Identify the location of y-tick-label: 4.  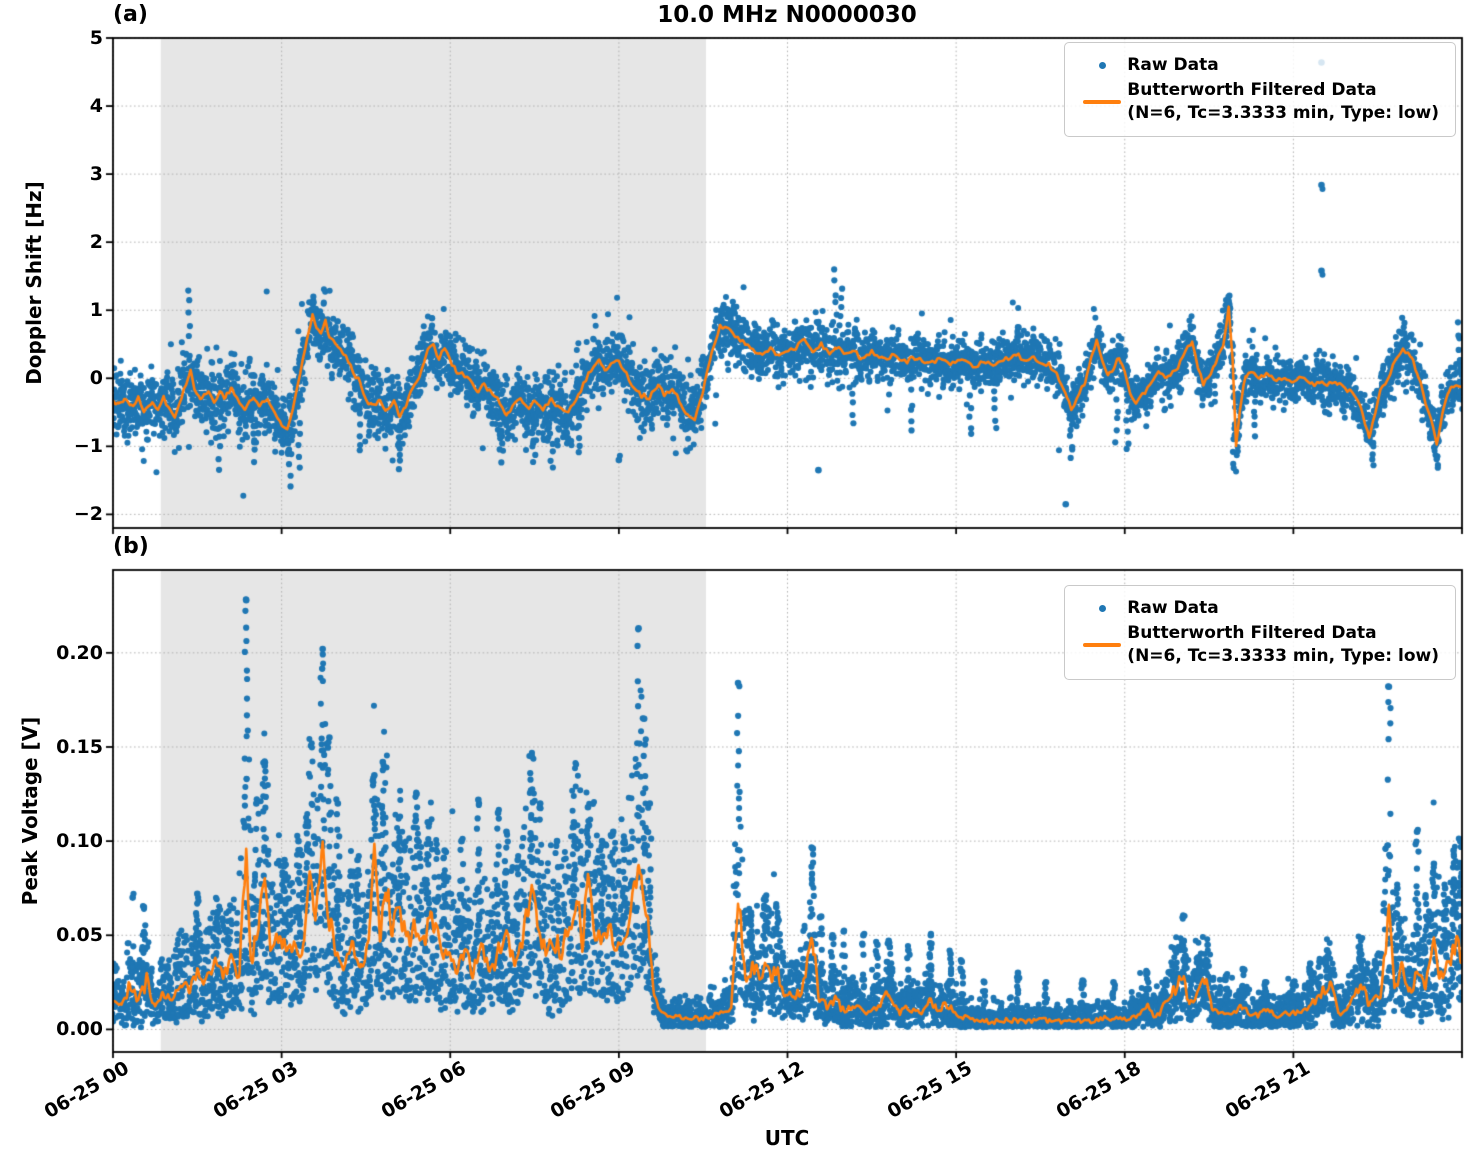
(96, 106).